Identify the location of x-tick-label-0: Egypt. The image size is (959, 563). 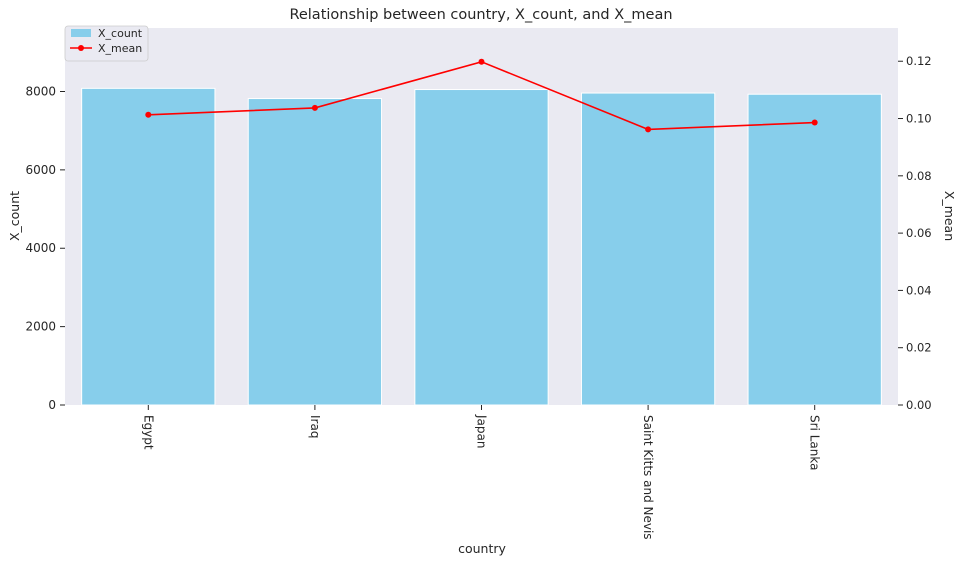
(148, 432).